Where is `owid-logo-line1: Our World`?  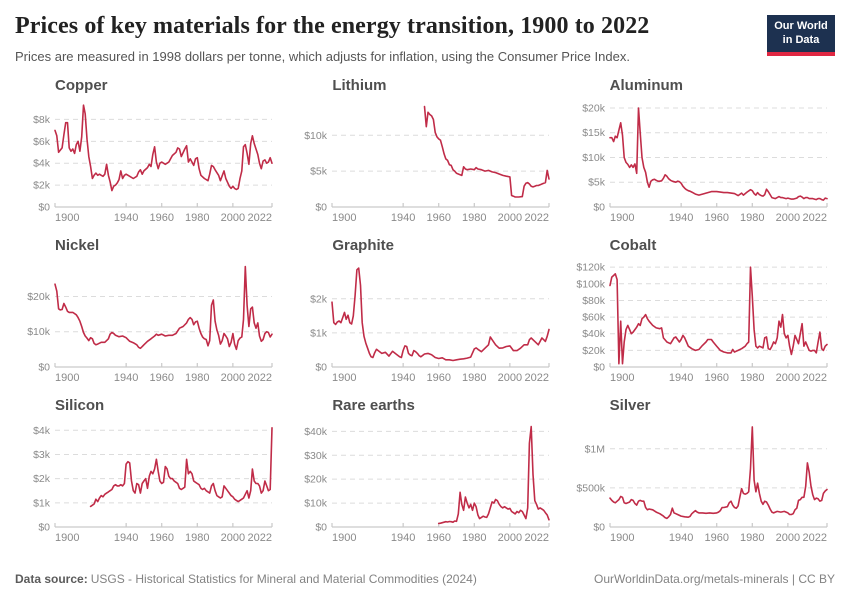
owid-logo-line1: Our World is located at coordinates (801, 25).